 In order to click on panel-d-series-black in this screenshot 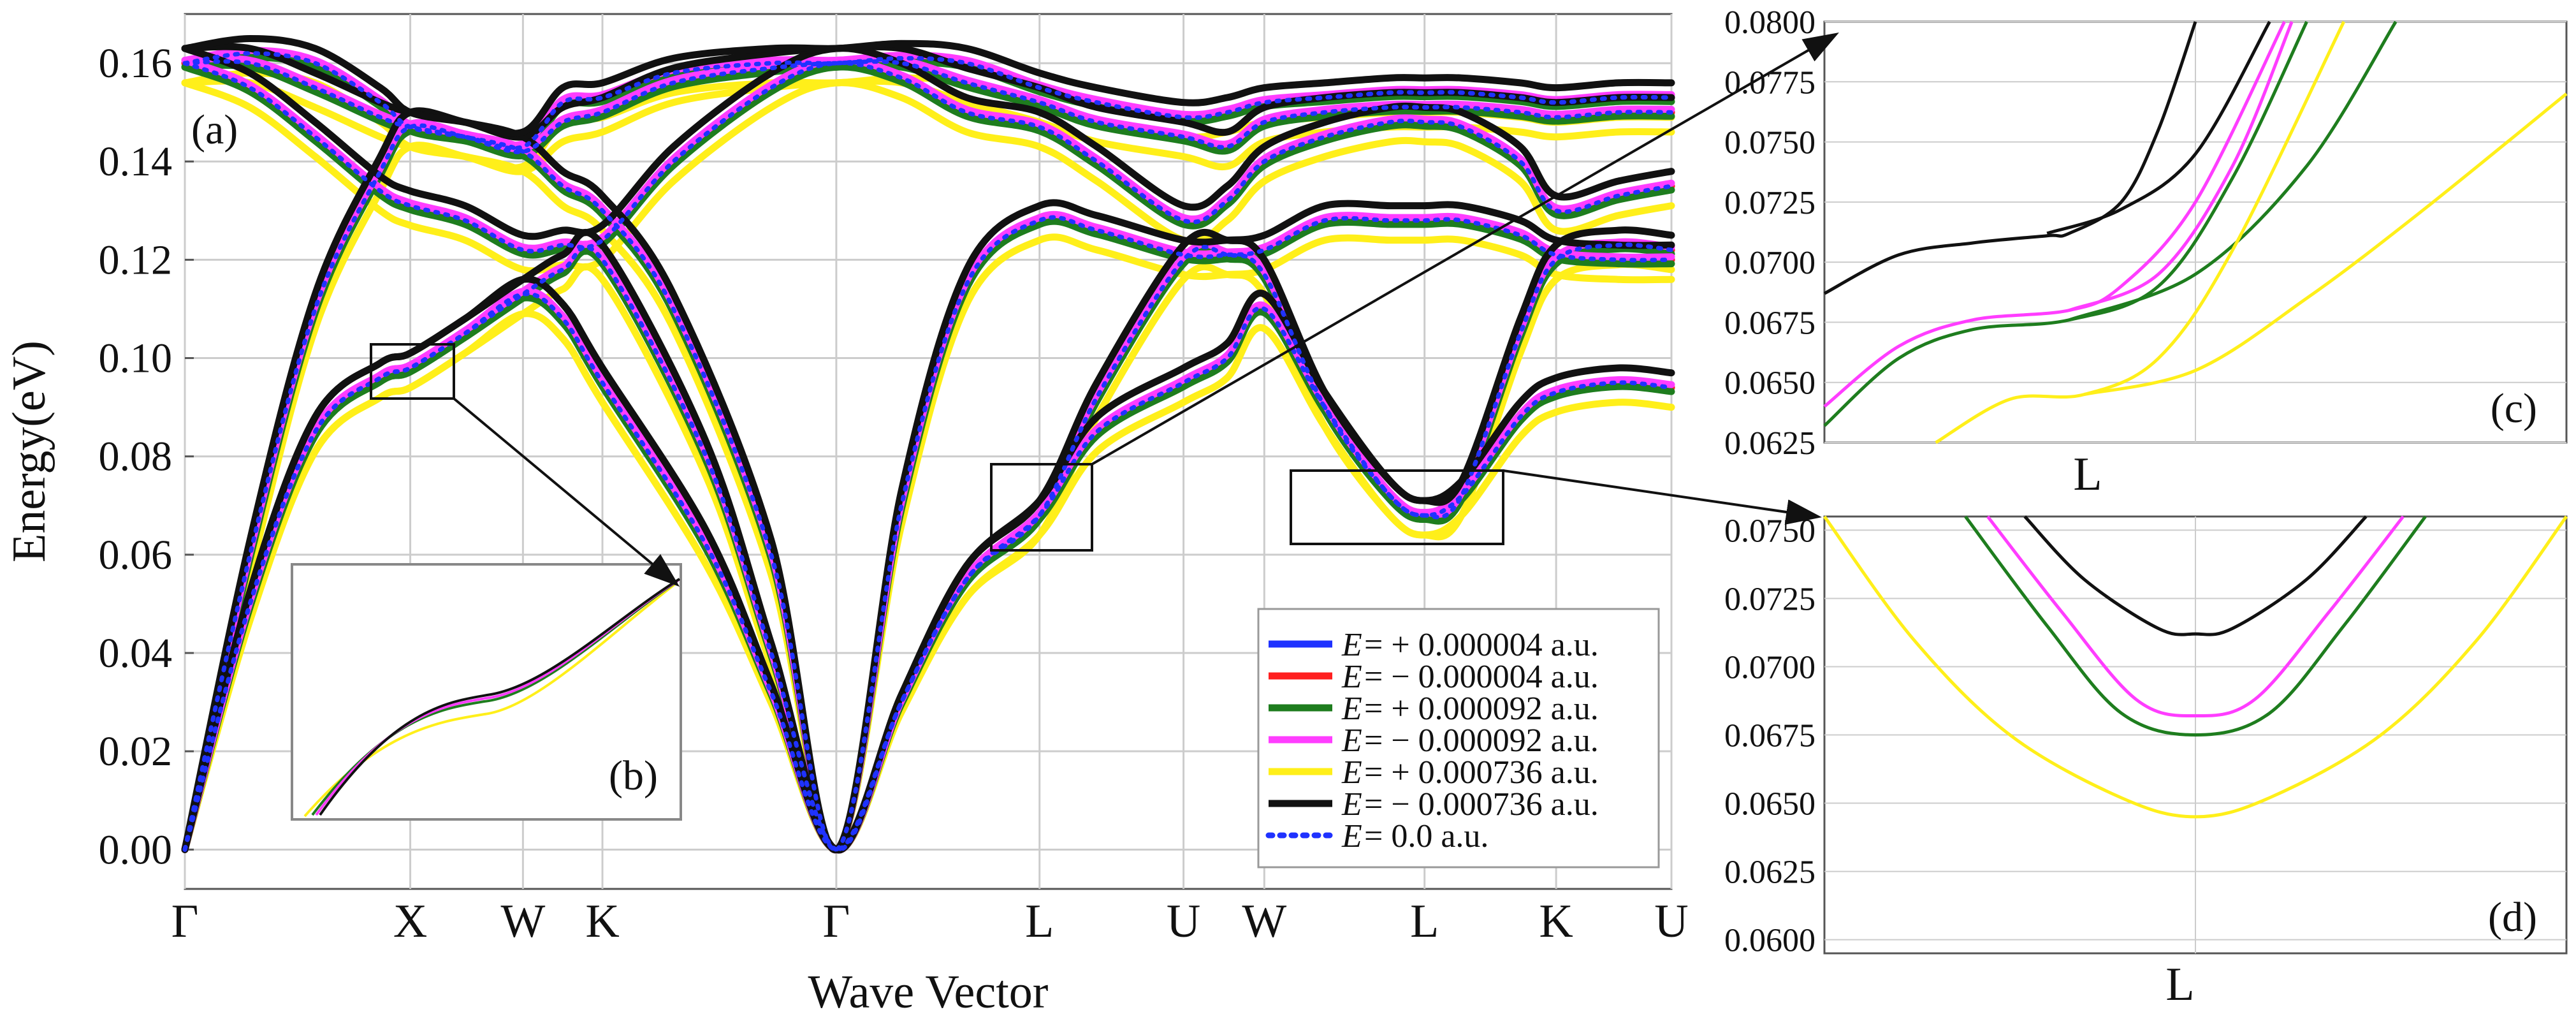, I will do `click(2195, 575)`.